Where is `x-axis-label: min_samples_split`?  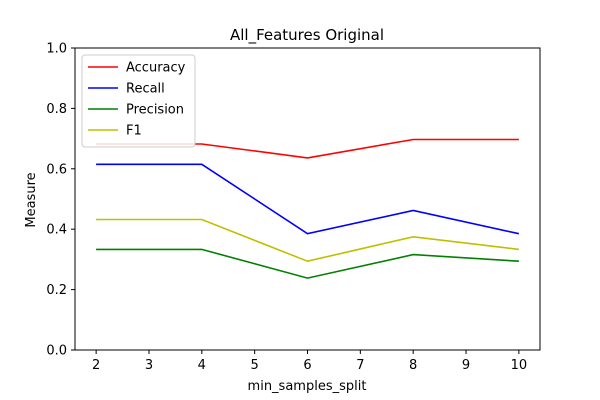
x-axis-label: min_samples_split is located at coordinates (307, 386).